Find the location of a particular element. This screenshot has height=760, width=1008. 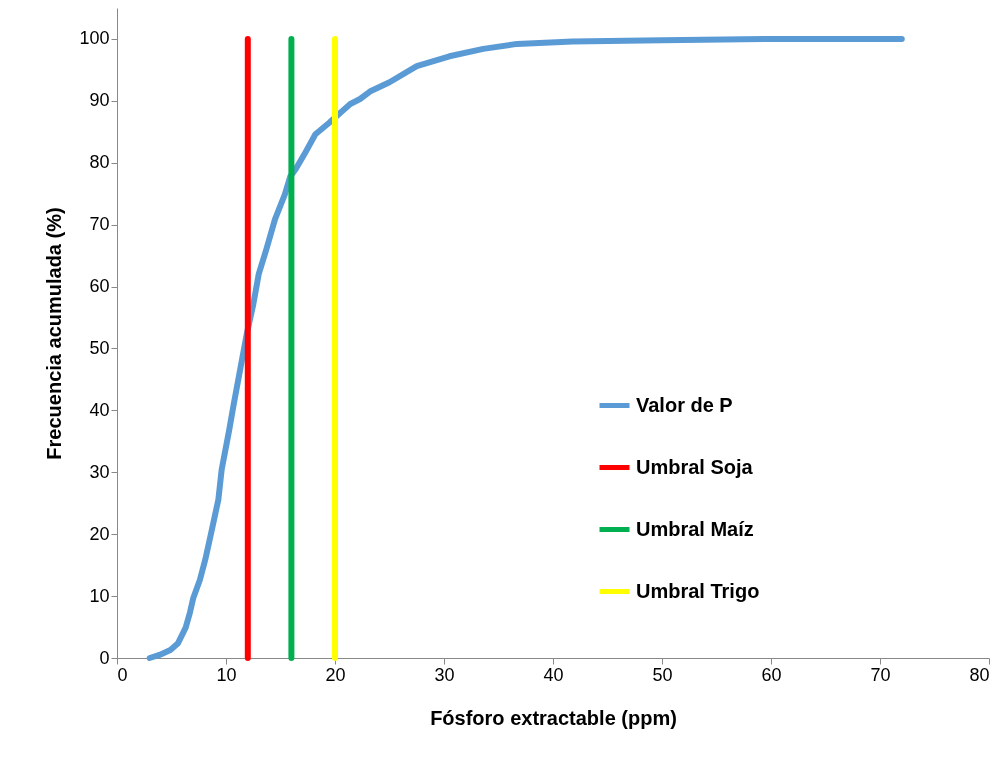

y-axis-title: Frecuencia acumulada (%) is located at coordinates (54, 333).